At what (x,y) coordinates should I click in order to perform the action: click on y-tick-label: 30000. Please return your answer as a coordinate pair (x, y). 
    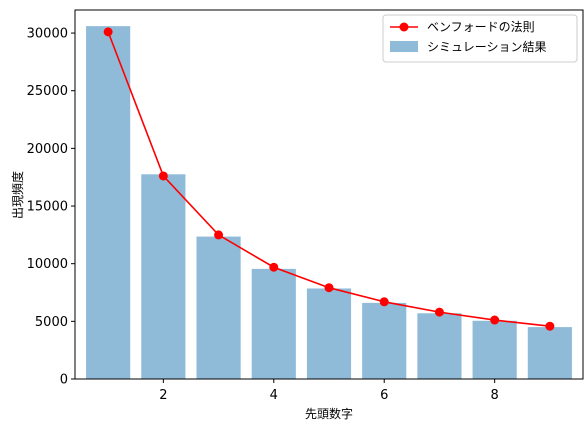
    Looking at the image, I should click on (47, 34).